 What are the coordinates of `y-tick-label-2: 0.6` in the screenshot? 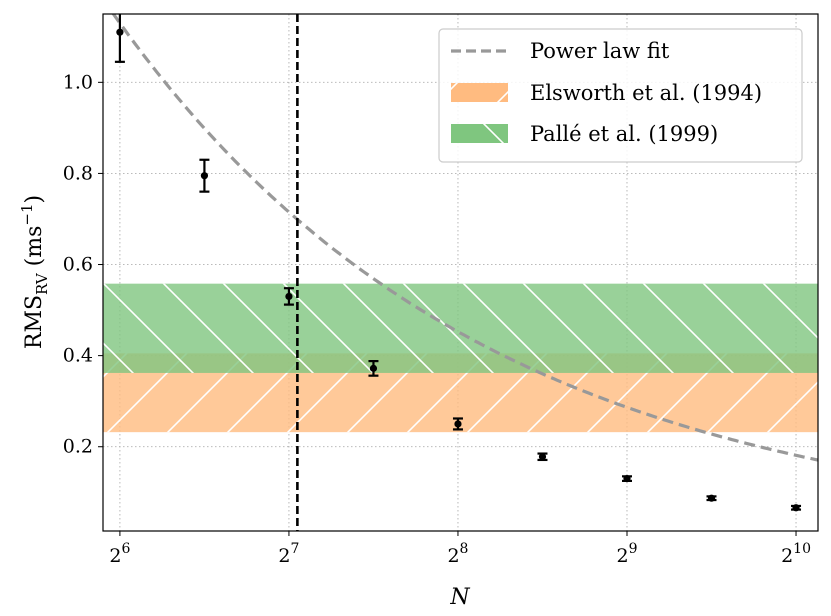 It's located at (78, 265).